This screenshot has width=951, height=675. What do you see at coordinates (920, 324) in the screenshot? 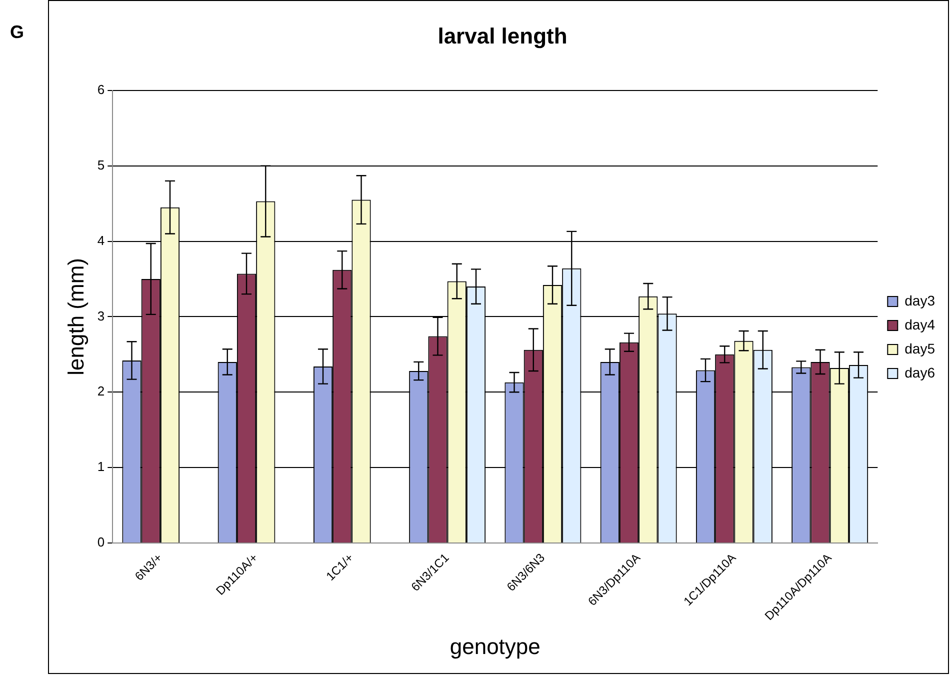
I see `legend-label: day4` at bounding box center [920, 324].